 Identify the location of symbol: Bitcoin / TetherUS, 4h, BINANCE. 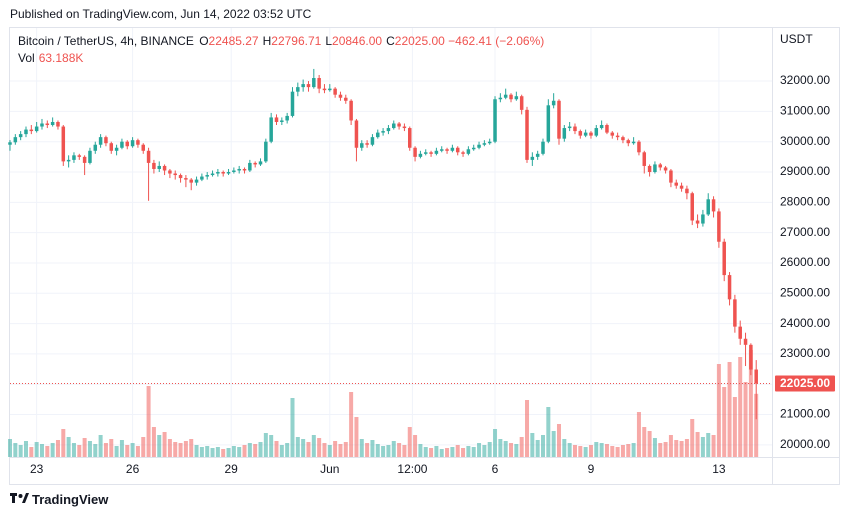
(106, 41).